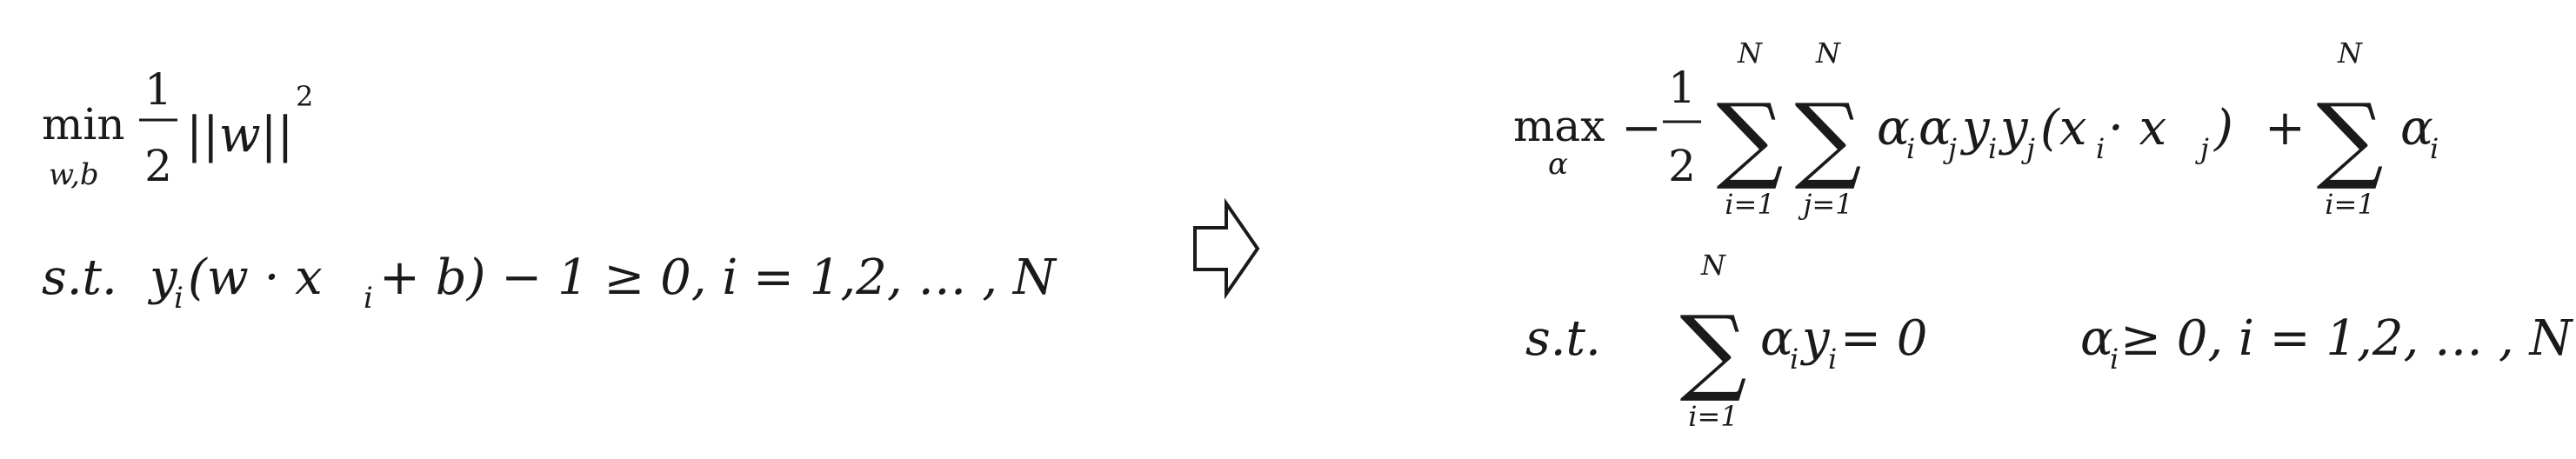  What do you see at coordinates (1563, 338) in the screenshot?
I see `dual-st-label: s.t.` at bounding box center [1563, 338].